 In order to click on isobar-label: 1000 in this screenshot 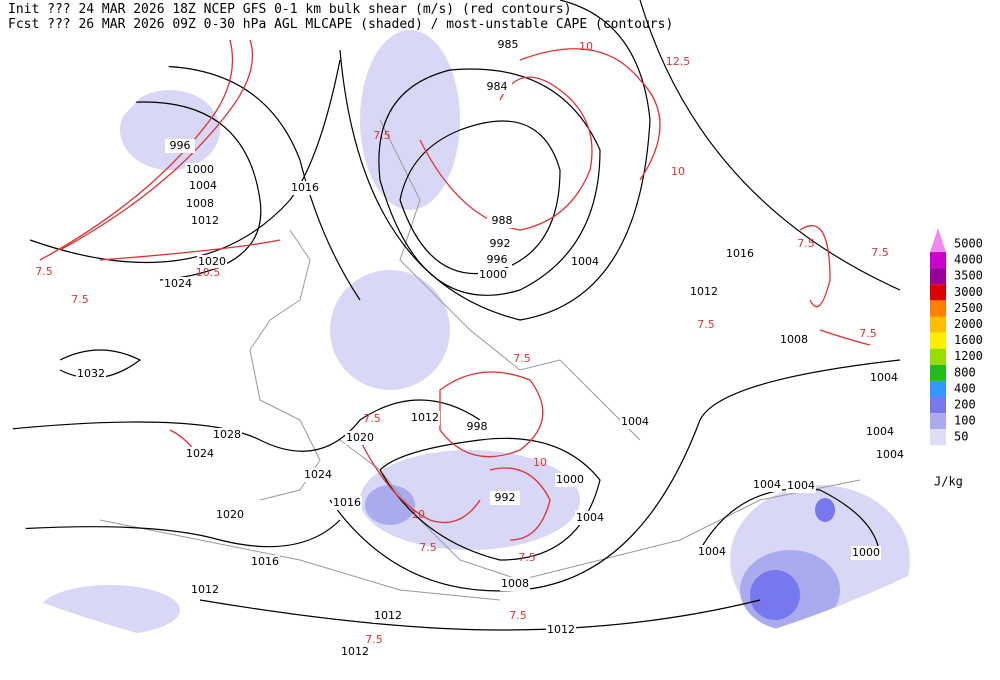, I will do `click(866, 552)`.